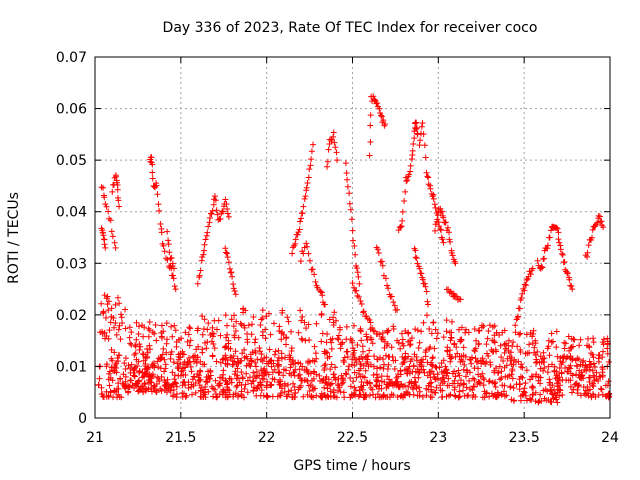  I want to click on x-tick-label: 22.5, so click(352, 438).